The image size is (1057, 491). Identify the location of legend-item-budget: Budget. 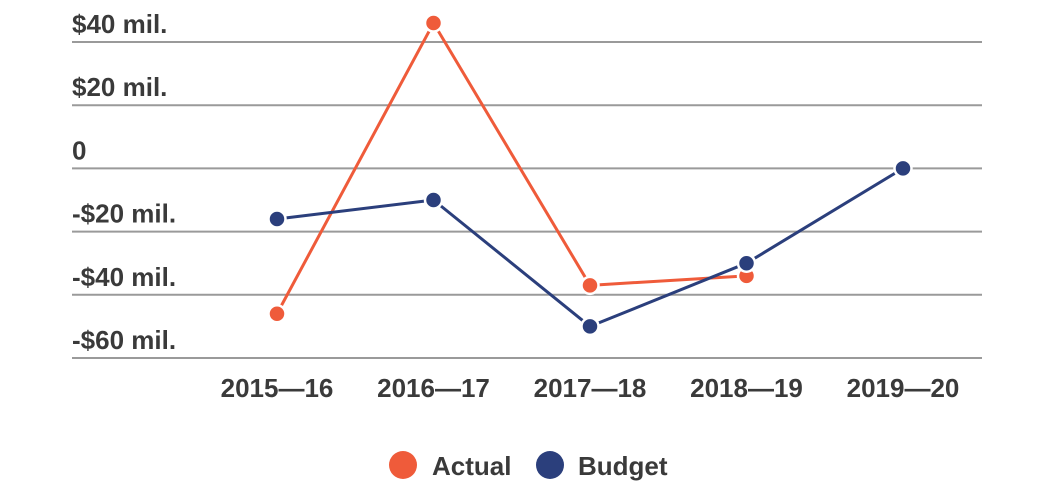
(602, 466).